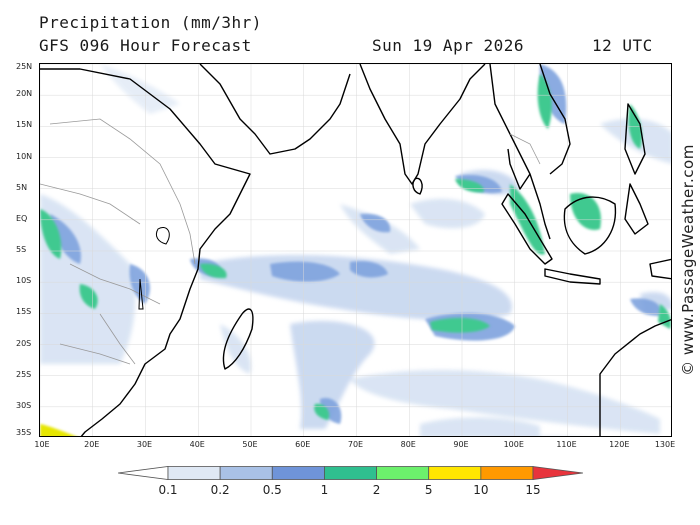  What do you see at coordinates (622, 45) in the screenshot?
I see `valid-time: 12 UTC` at bounding box center [622, 45].